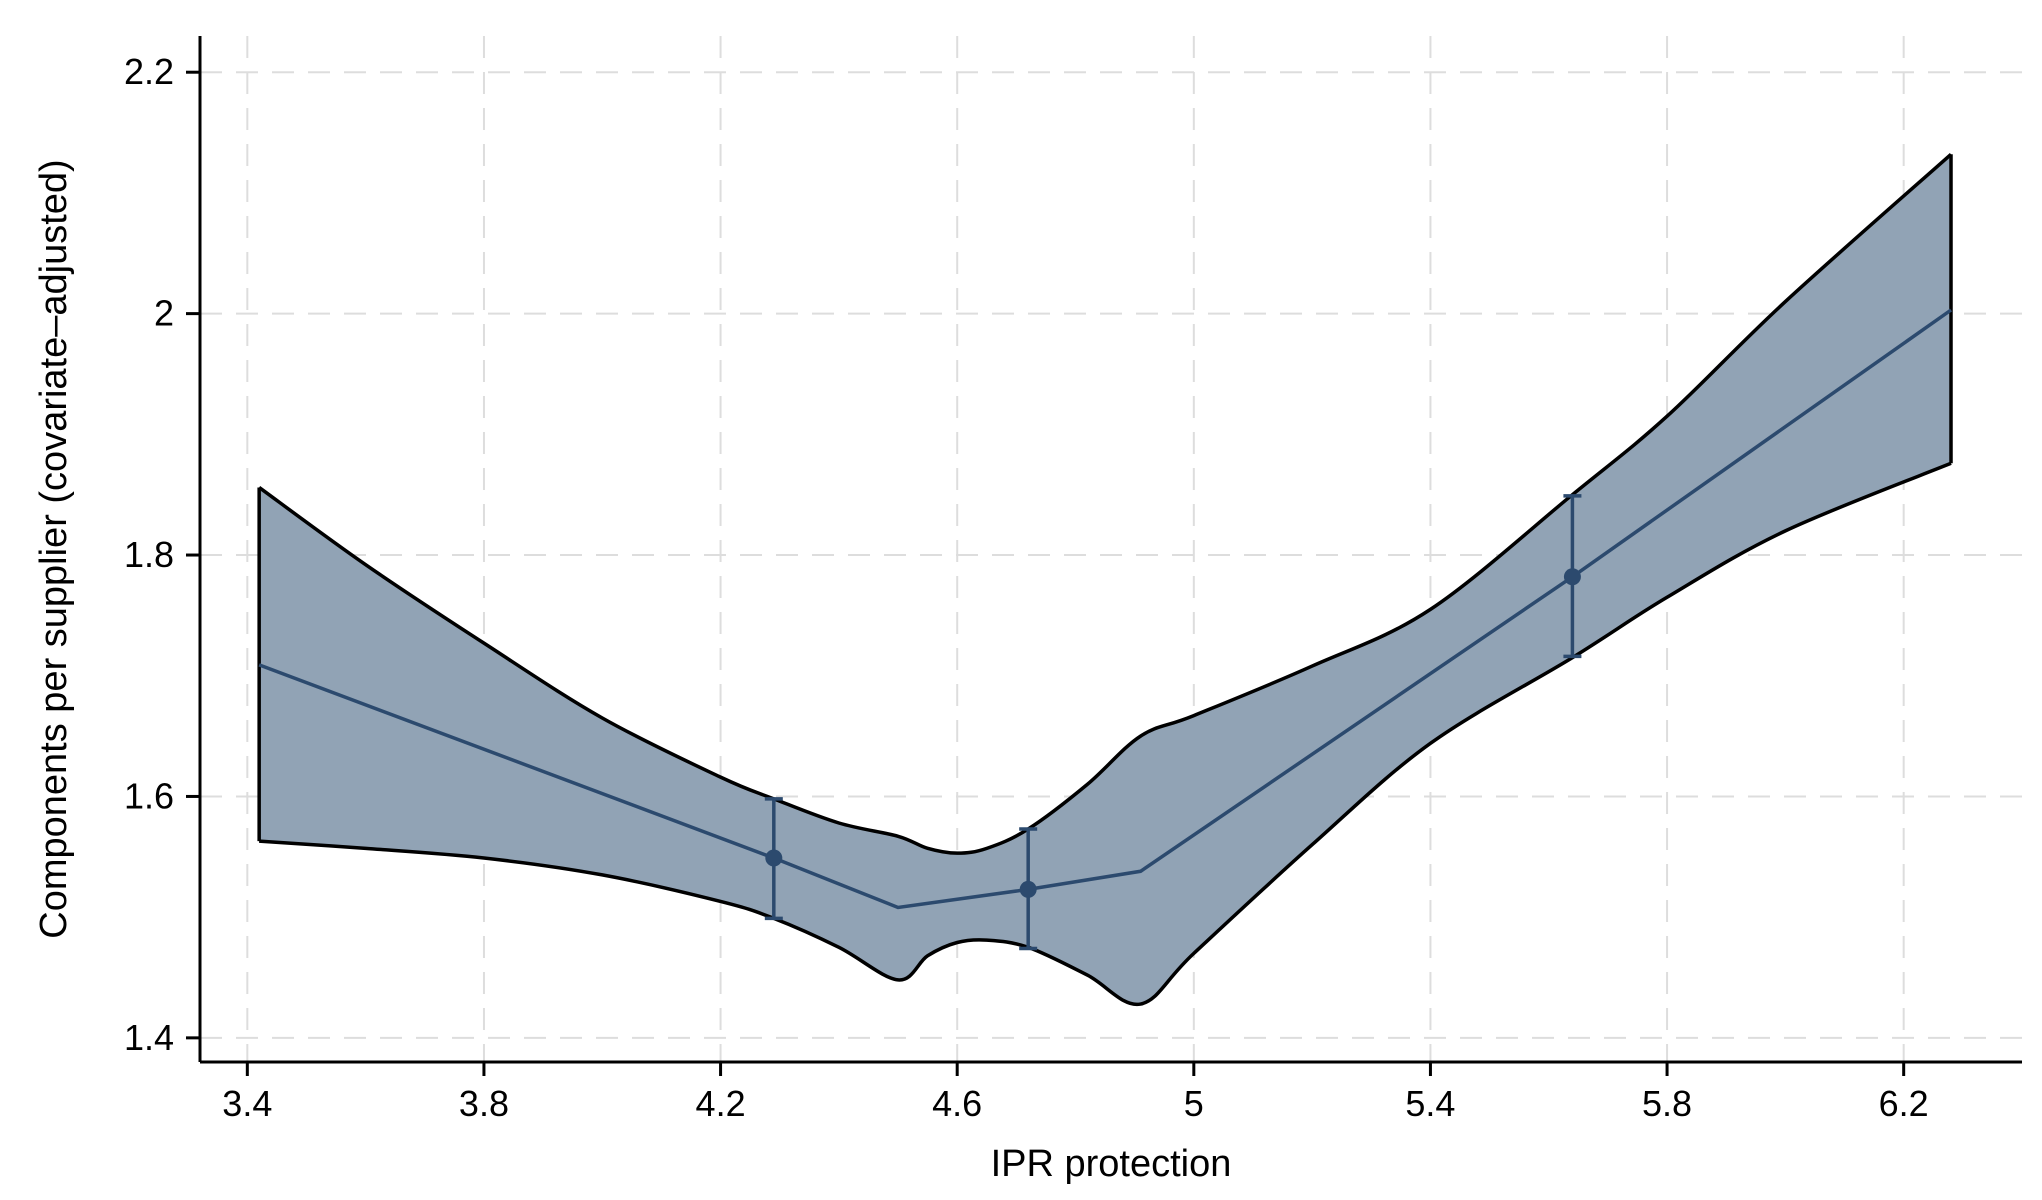 The height and width of the screenshot is (1200, 2042). What do you see at coordinates (1430, 1103) in the screenshot?
I see `x-tick-label-5: 5.4` at bounding box center [1430, 1103].